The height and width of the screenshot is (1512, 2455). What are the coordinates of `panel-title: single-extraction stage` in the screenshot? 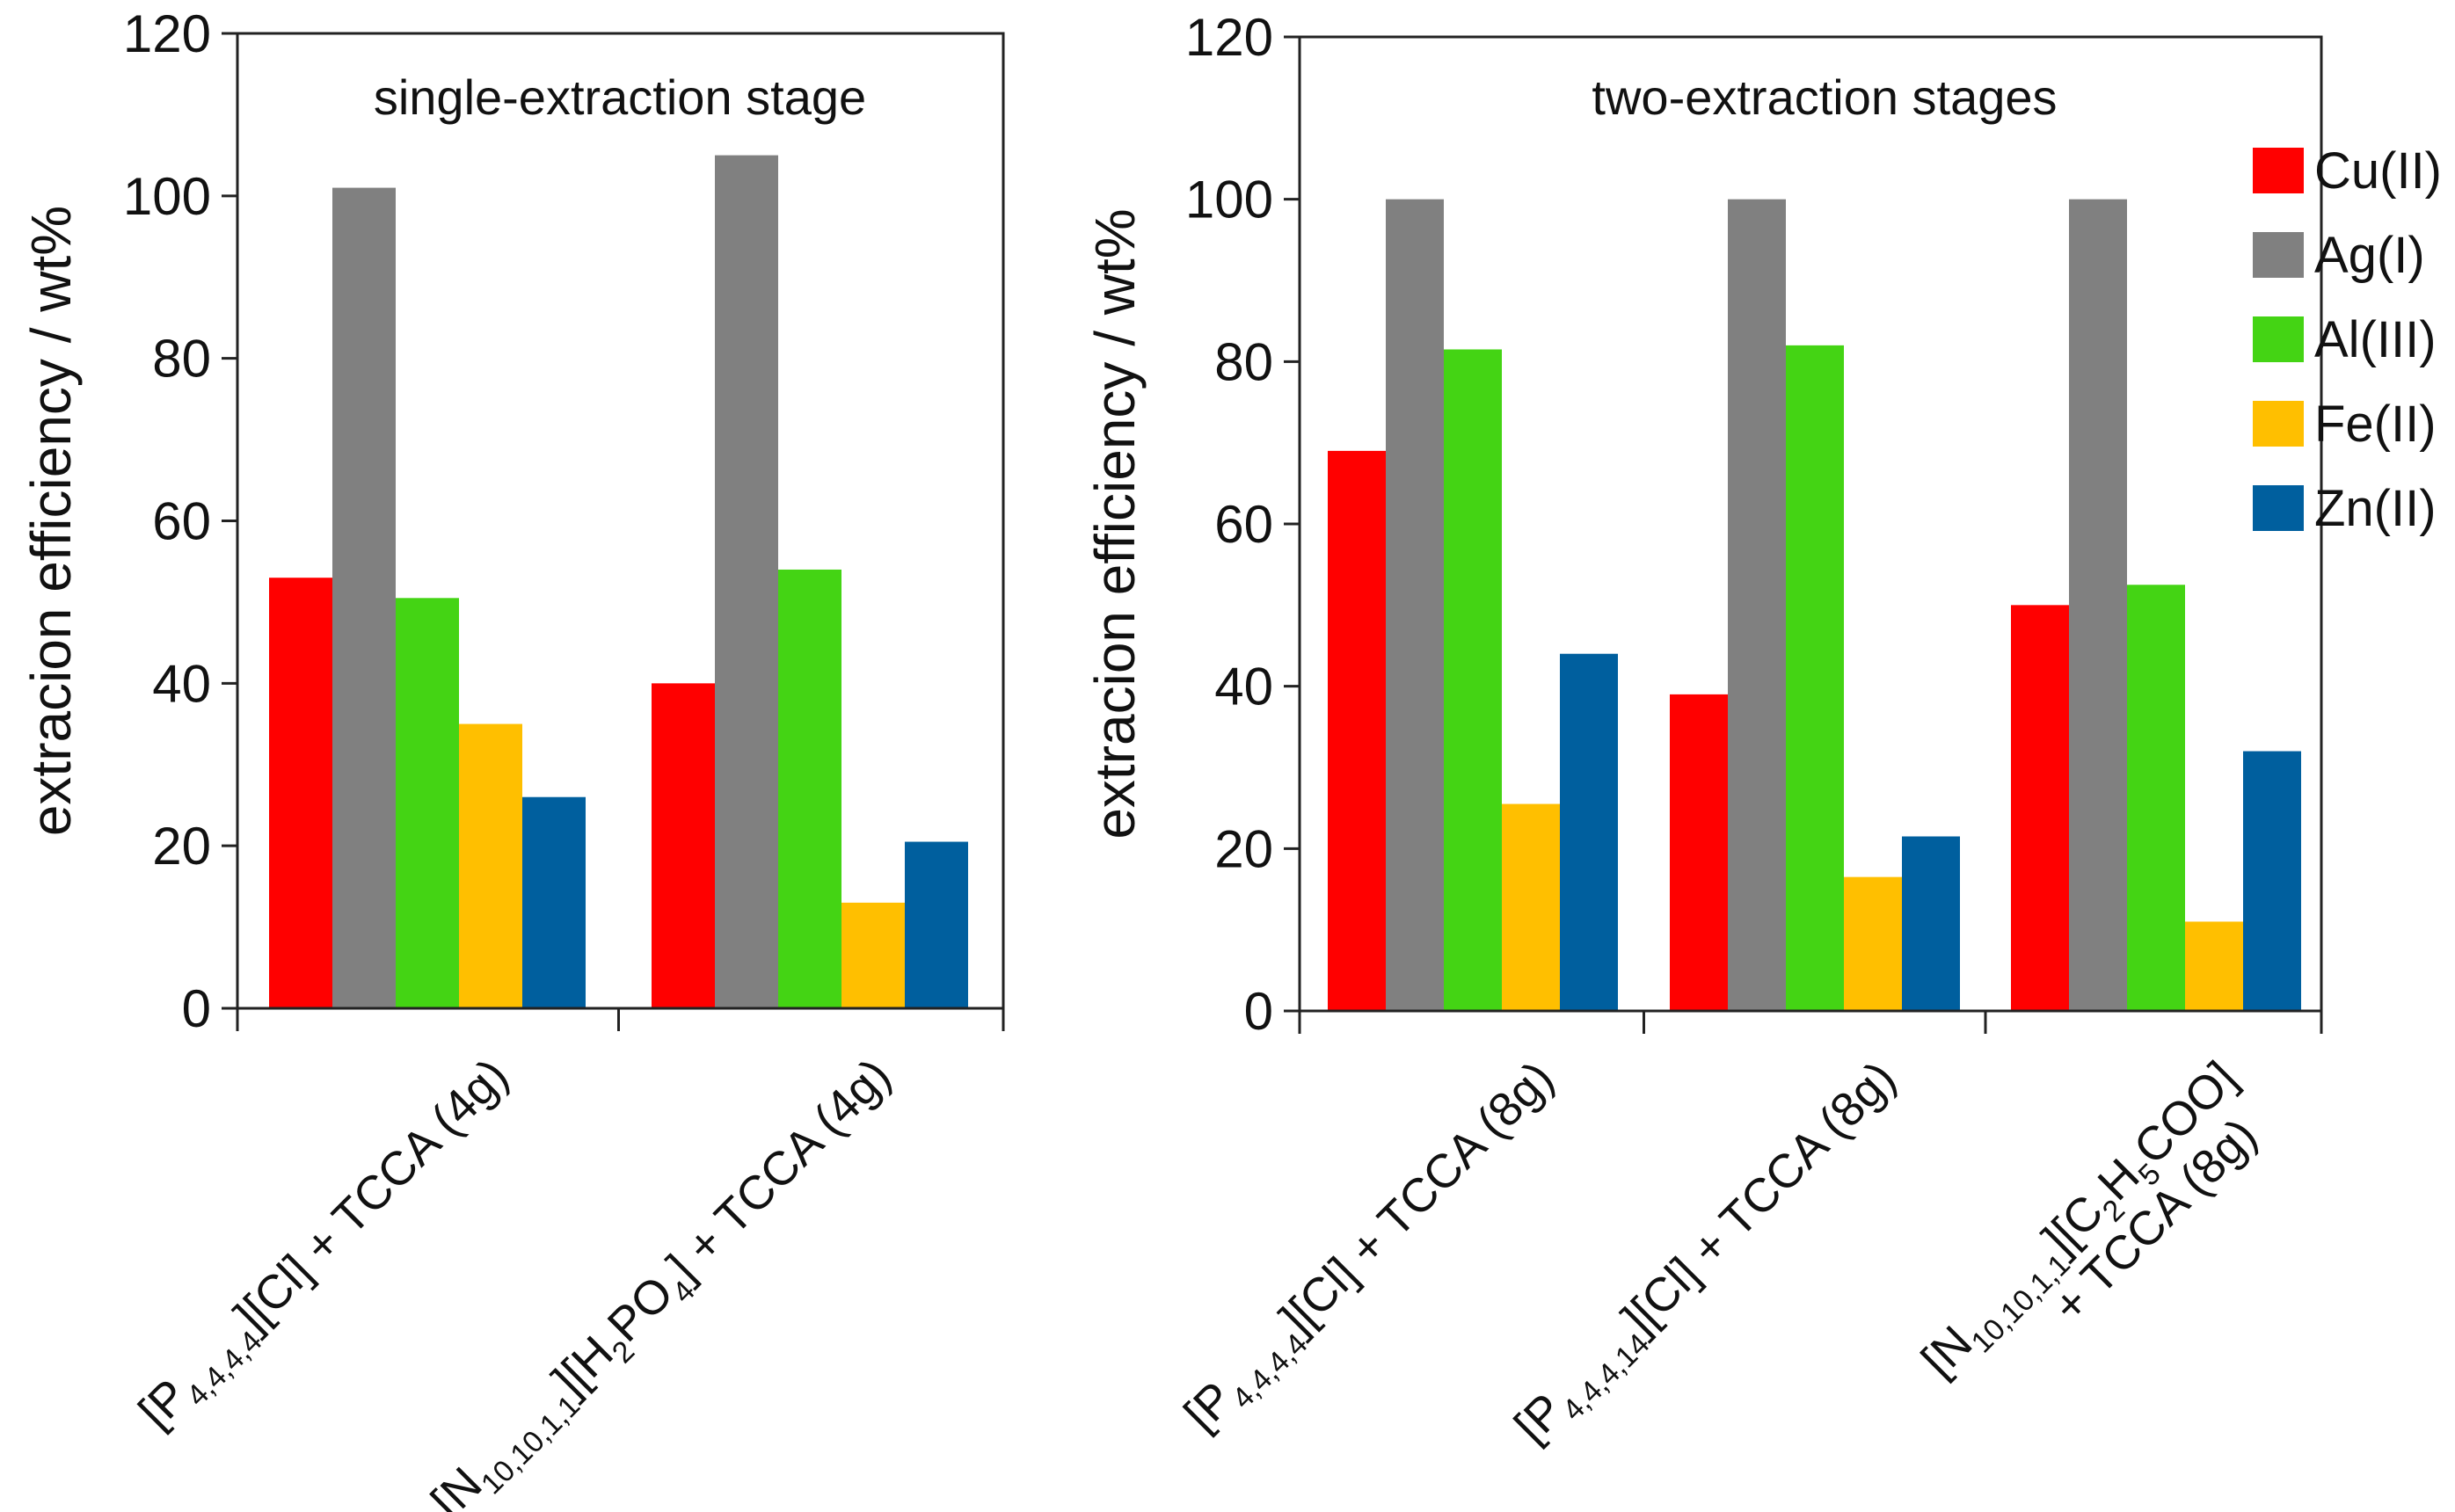 It's located at (620, 97).